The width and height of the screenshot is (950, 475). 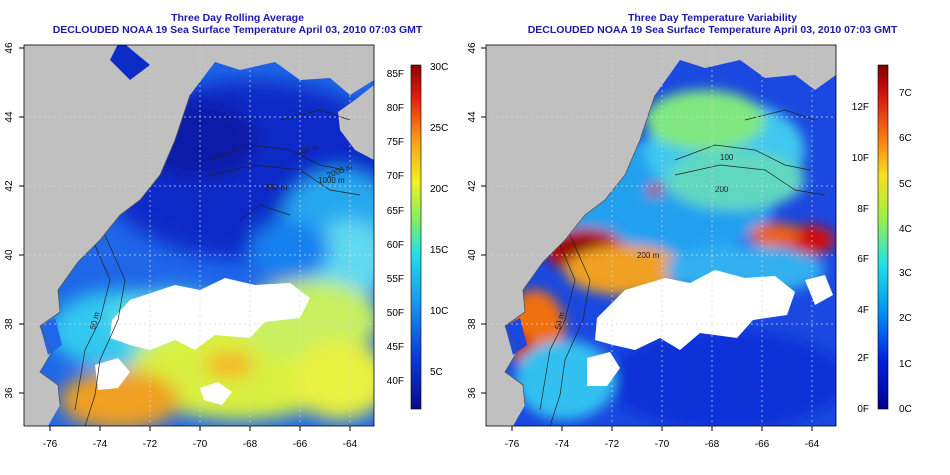 I want to click on scale-label-f: 45F, so click(x=395, y=347).